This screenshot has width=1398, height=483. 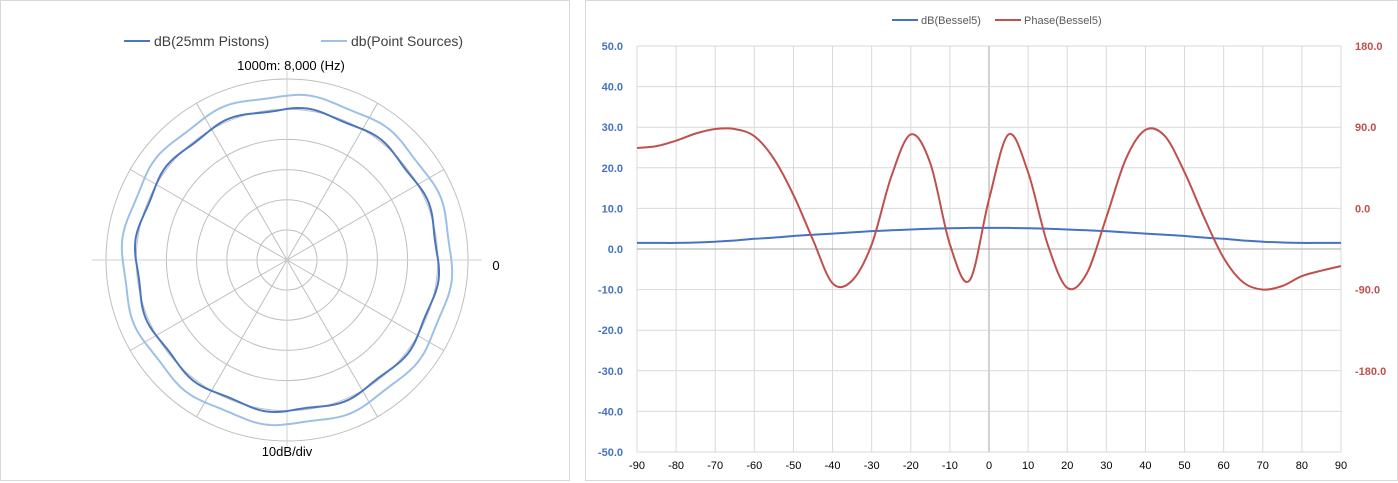 I want to click on line-legend: dB(Bessel5) Phase(Bessel5), so click(x=997, y=21).